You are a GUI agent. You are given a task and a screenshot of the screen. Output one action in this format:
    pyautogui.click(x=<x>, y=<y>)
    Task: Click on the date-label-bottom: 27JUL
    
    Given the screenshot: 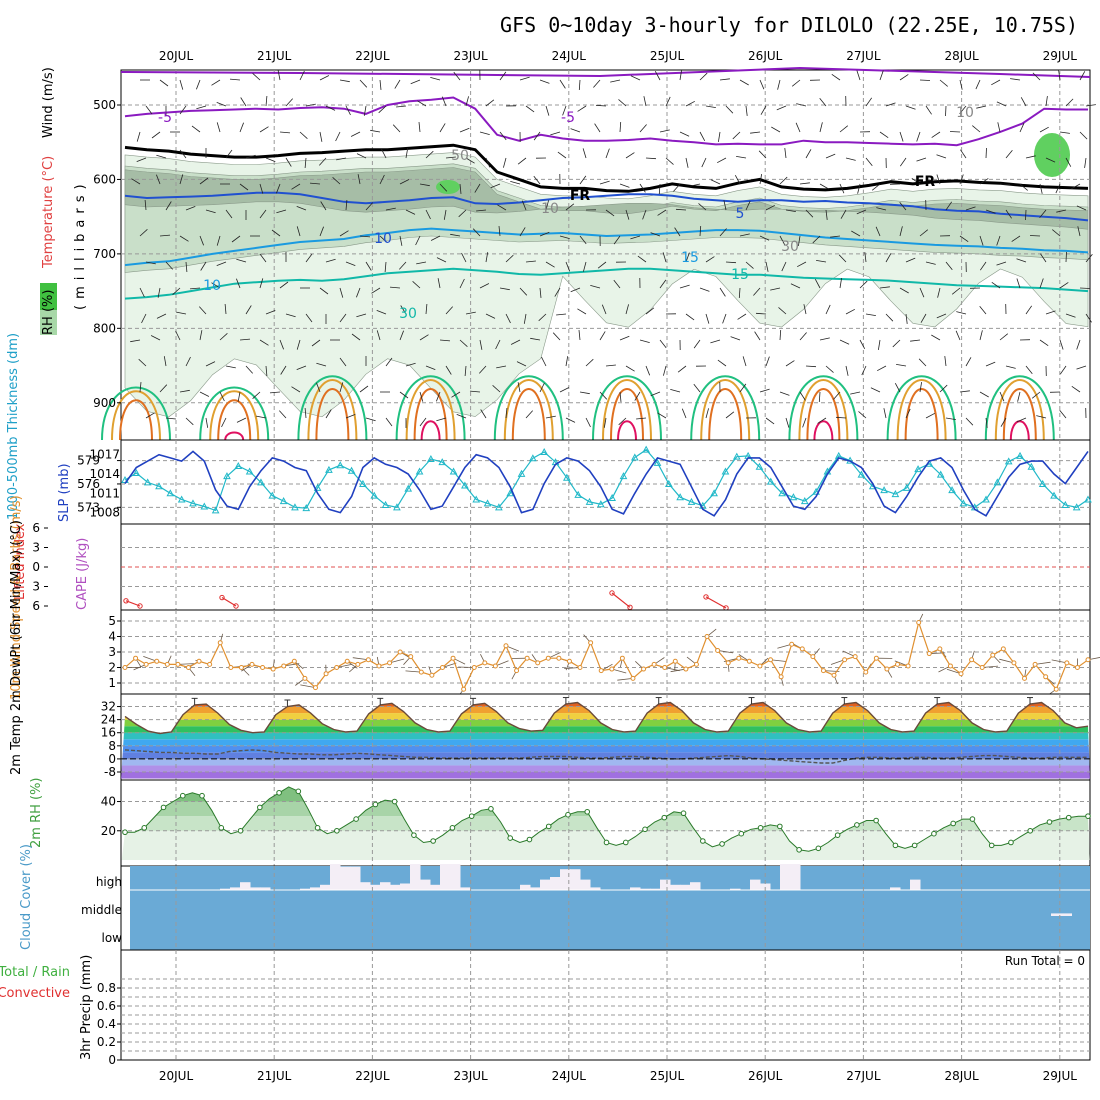 What is the action you would take?
    pyautogui.click(x=863, y=1076)
    